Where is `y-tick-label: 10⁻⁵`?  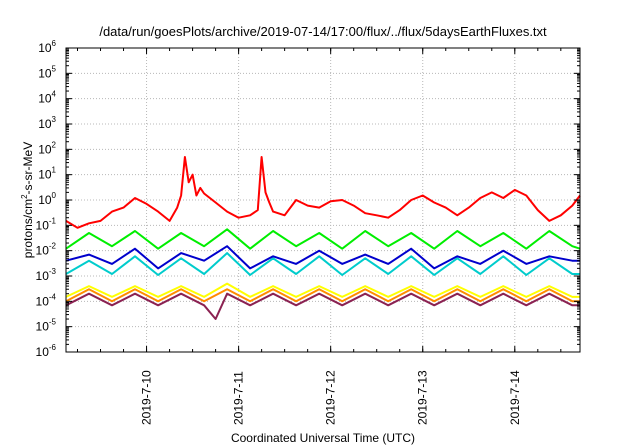 y-tick-label: 10⁻⁵ is located at coordinates (46, 326).